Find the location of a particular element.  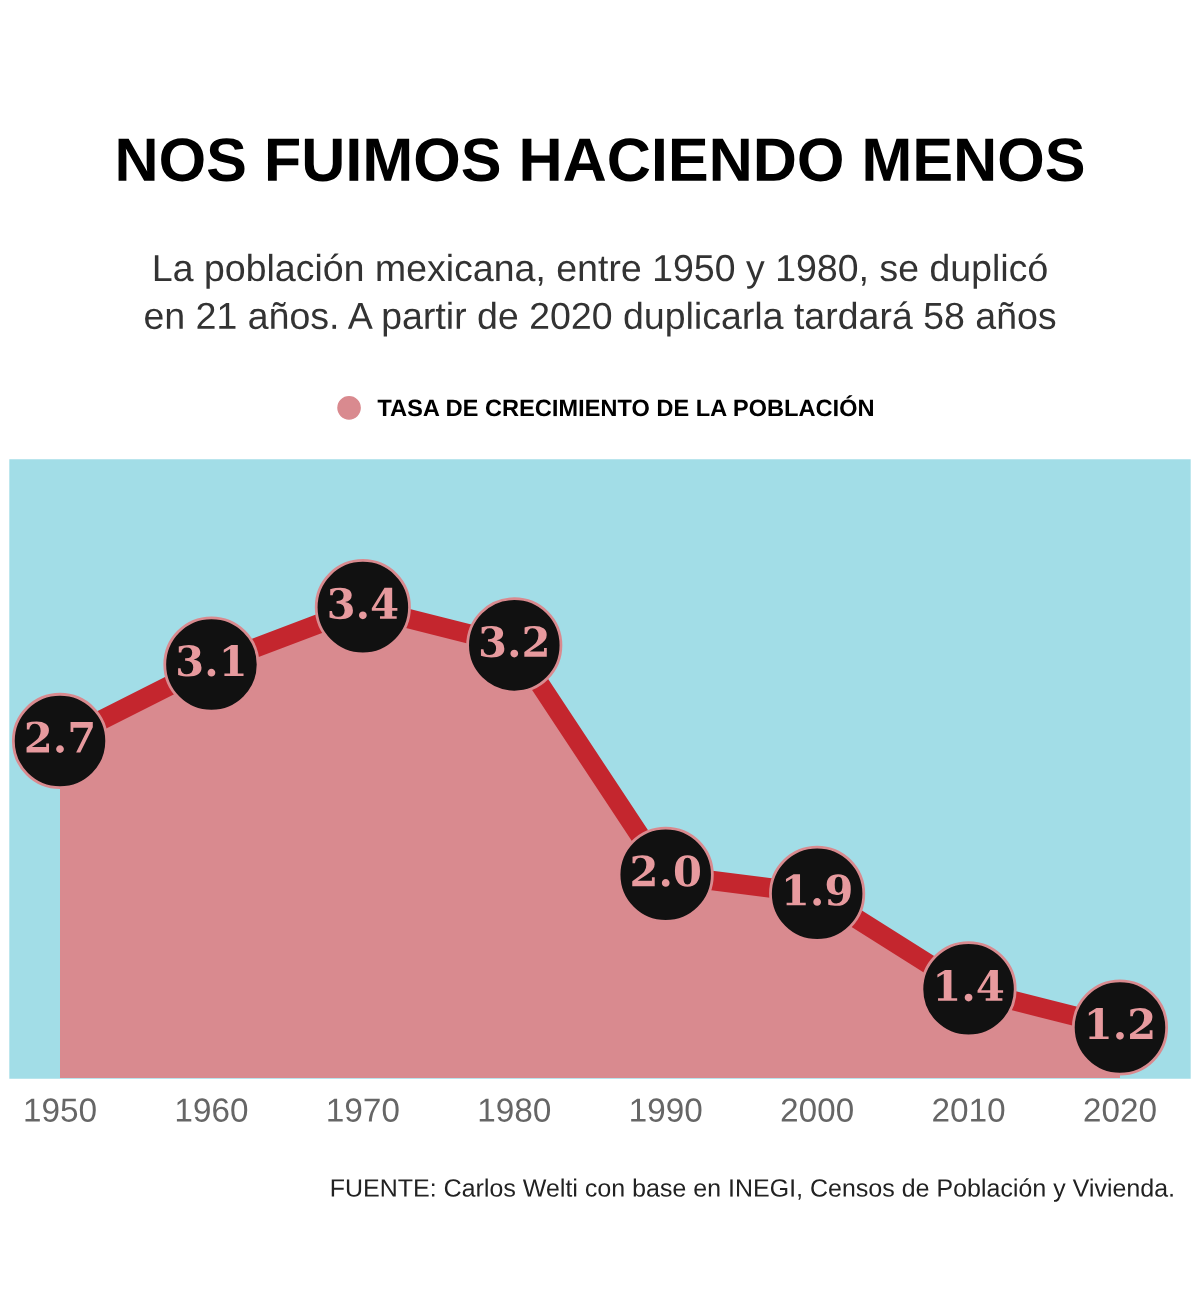

x-tick-label: 1980 is located at coordinates (515, 1110).